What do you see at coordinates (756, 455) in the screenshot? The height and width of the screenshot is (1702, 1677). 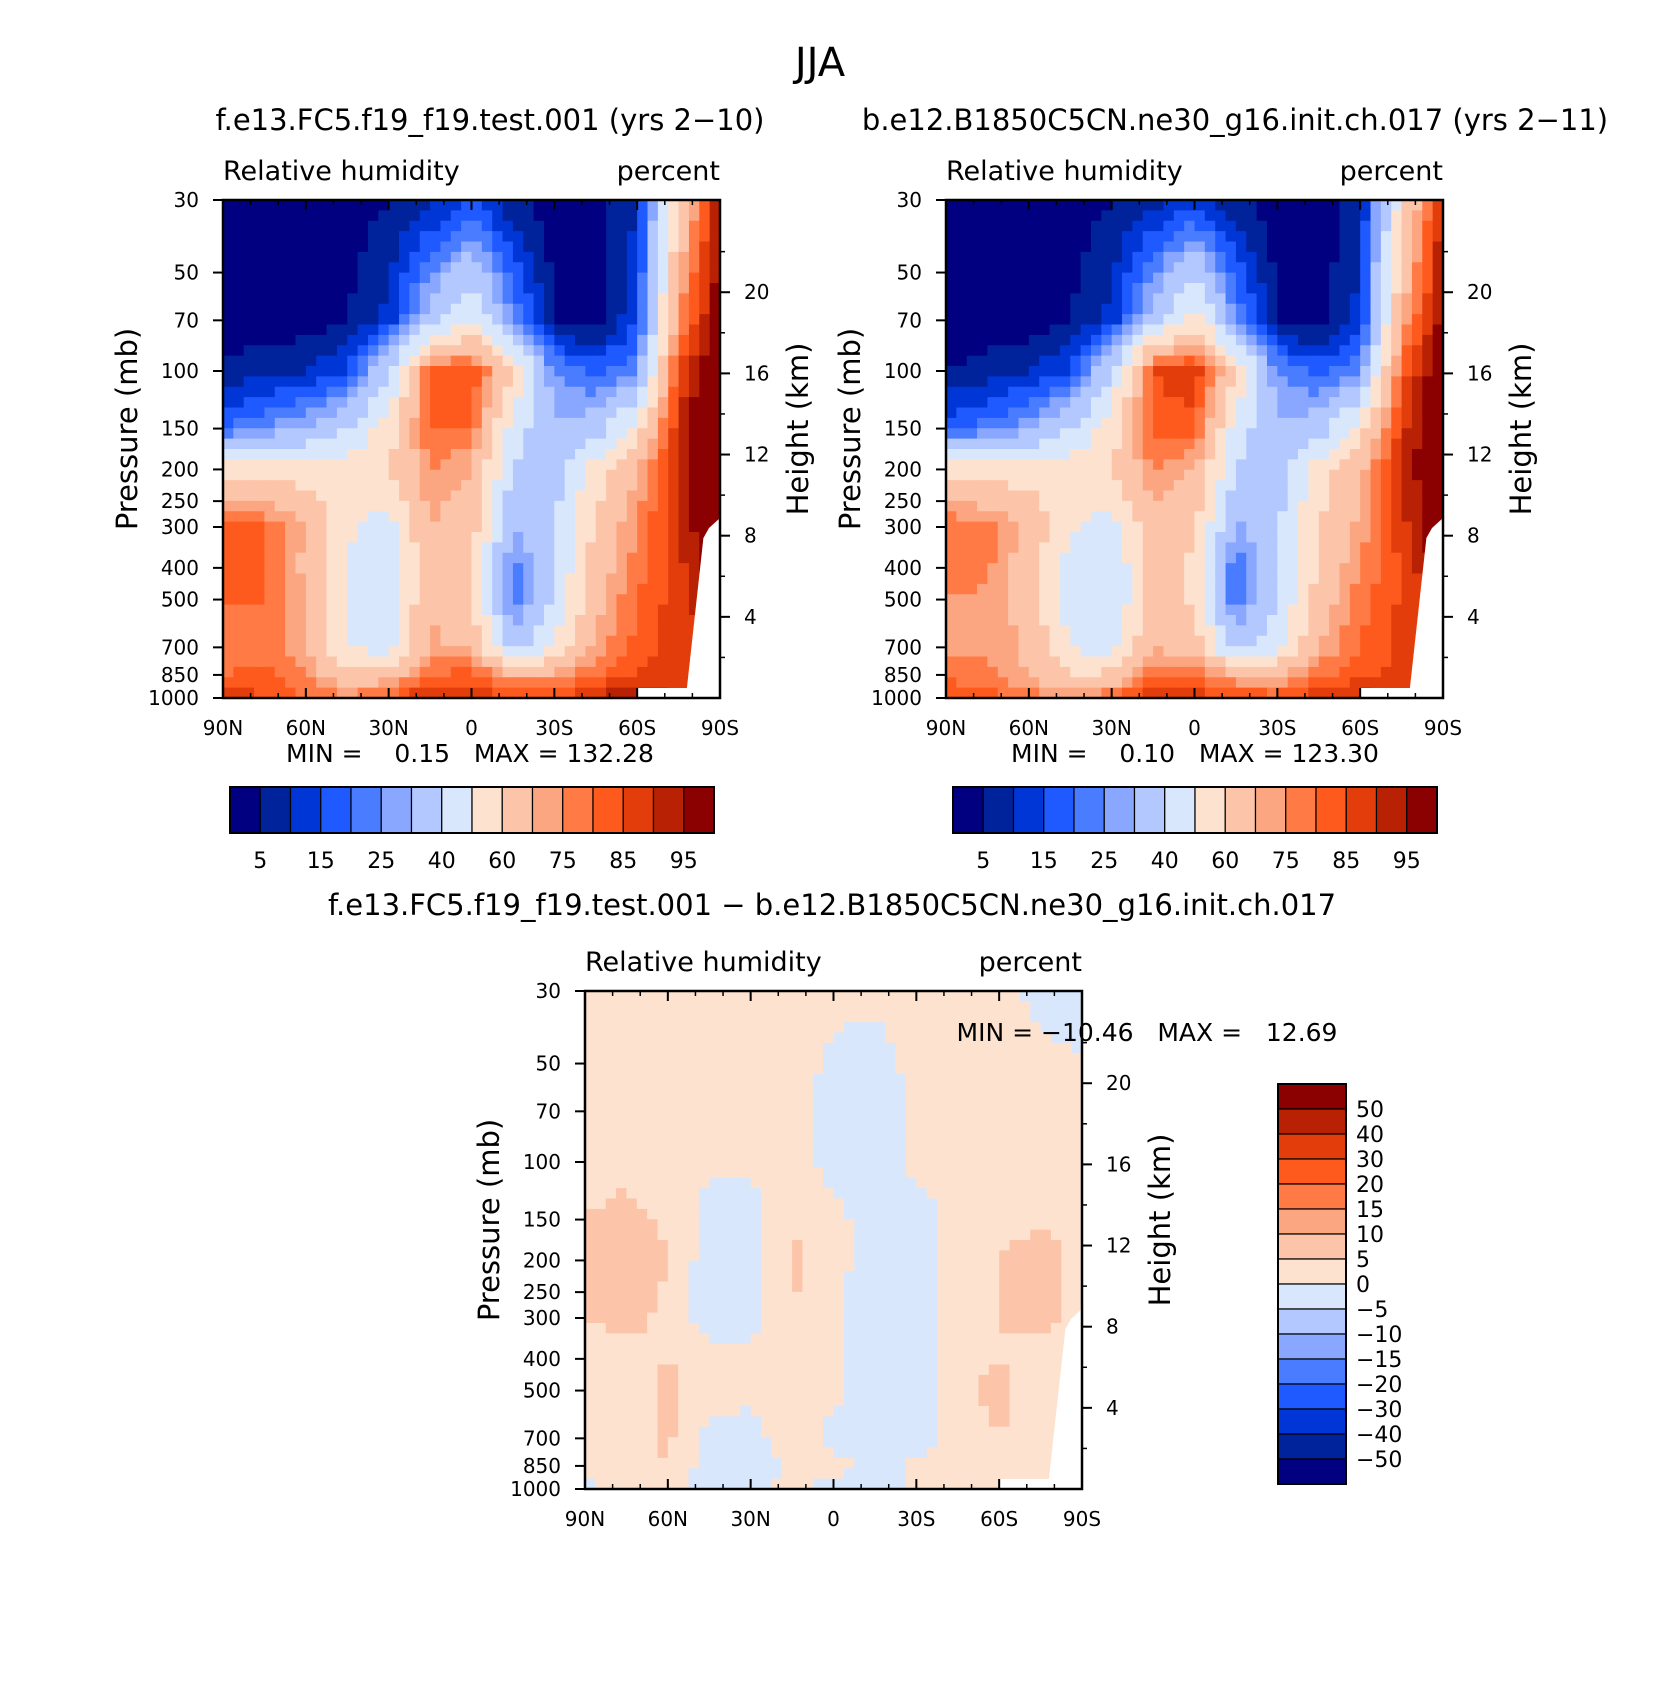 I see `y2-tick-label: 12` at bounding box center [756, 455].